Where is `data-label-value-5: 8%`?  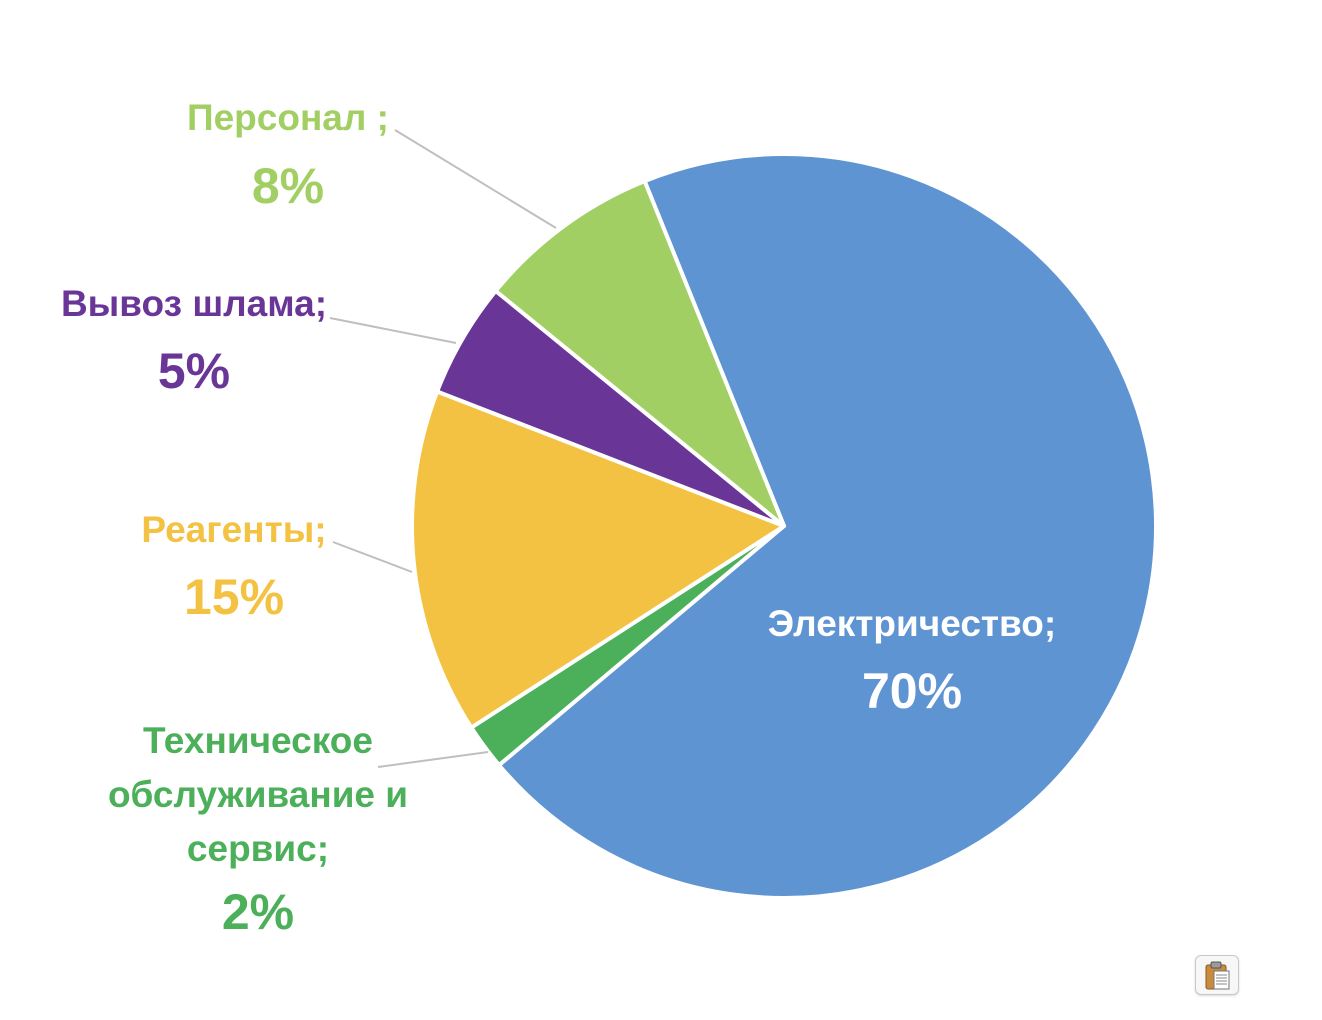 data-label-value-5: 8% is located at coordinates (288, 186).